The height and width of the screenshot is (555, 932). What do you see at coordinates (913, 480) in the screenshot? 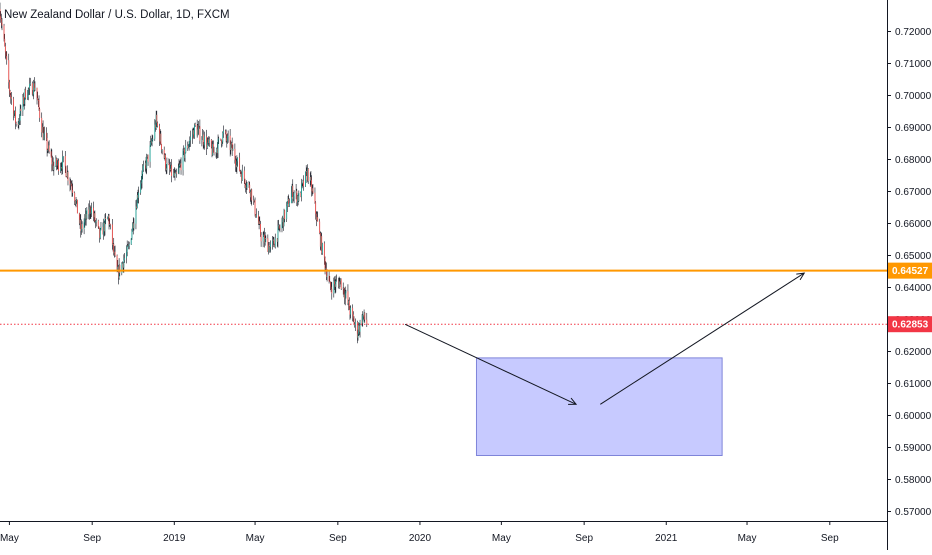
I see `y-tick-label: 0.58000` at bounding box center [913, 480].